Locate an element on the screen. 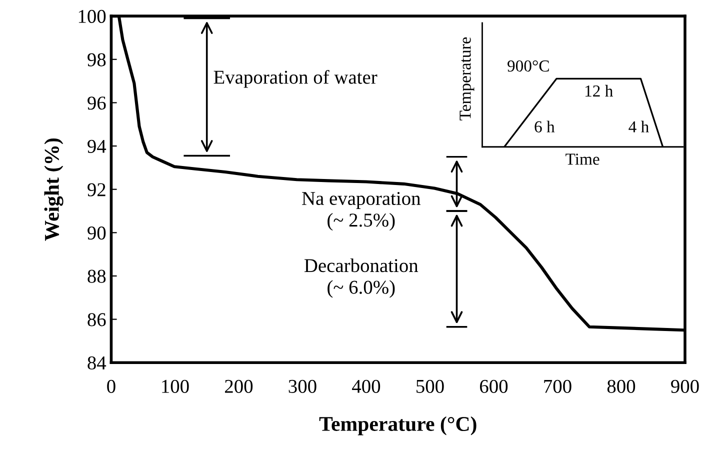 The height and width of the screenshot is (459, 704). y-tick-label: 90 is located at coordinates (97, 233).